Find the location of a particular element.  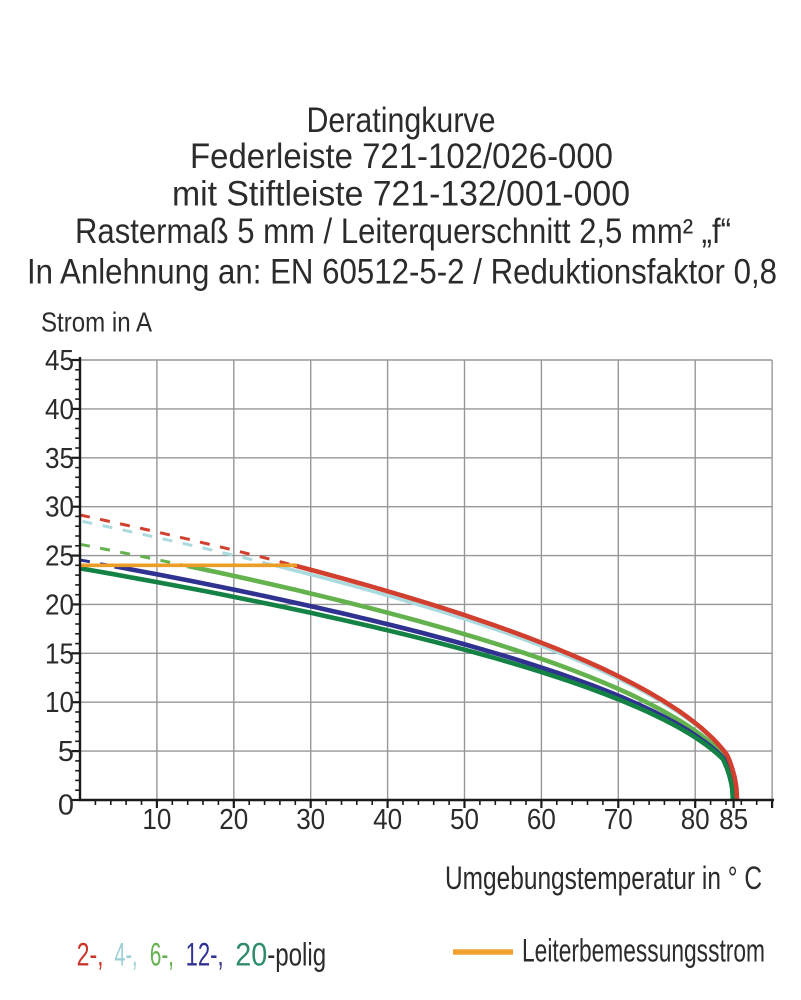

svg-text: Strom in A is located at coordinates (96, 321).